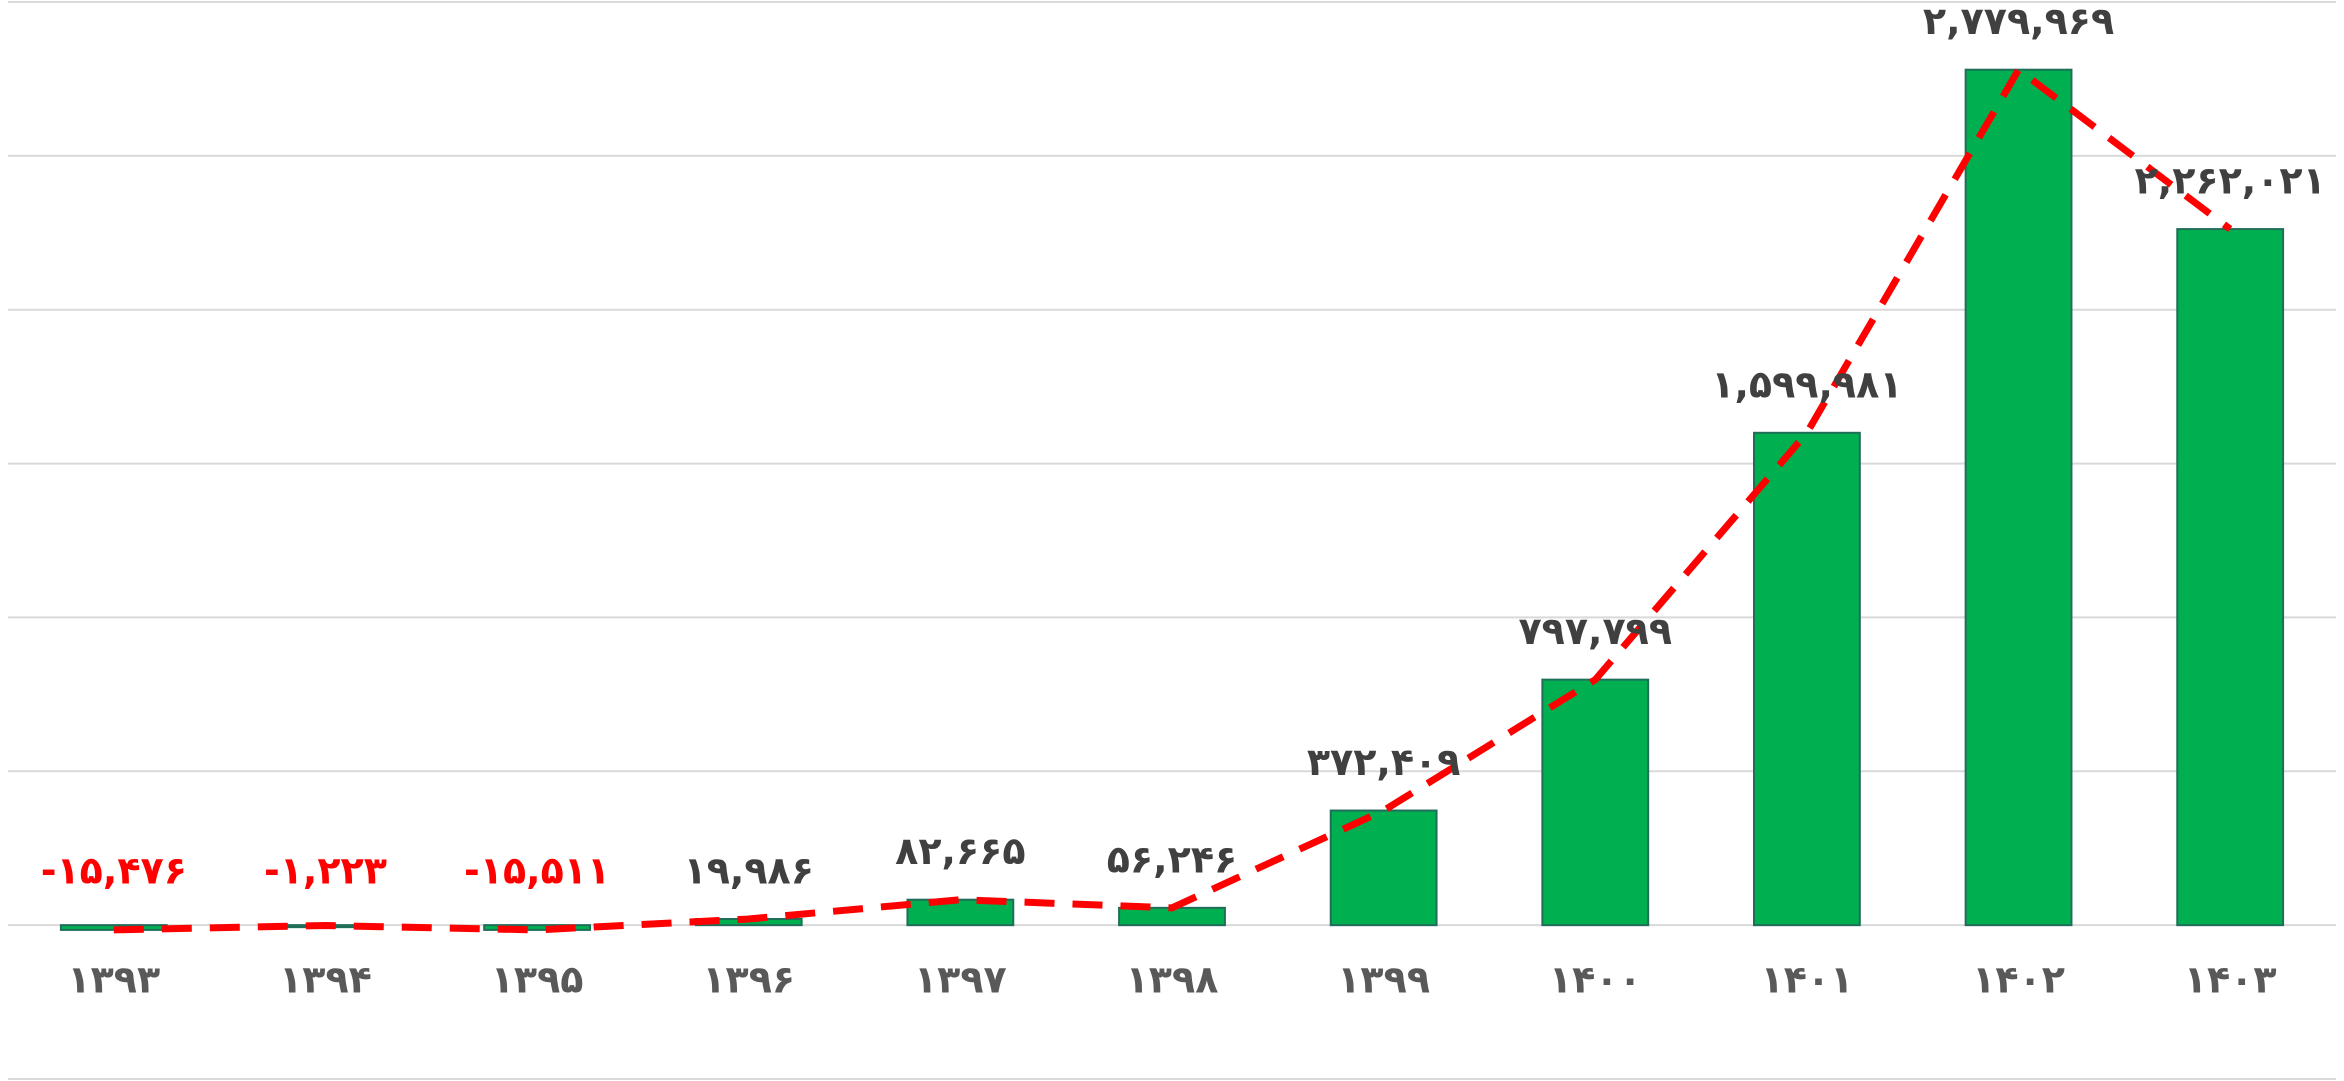 This screenshot has height=1081, width=2344. I want to click on data-label: ۷۹۷,۷۹۹, so click(1595, 631).